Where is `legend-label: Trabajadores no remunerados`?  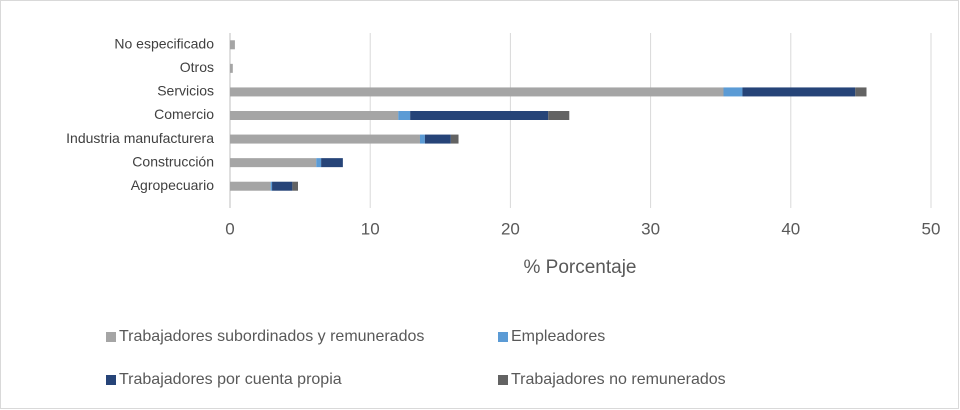 legend-label: Trabajadores no remunerados is located at coordinates (618, 379).